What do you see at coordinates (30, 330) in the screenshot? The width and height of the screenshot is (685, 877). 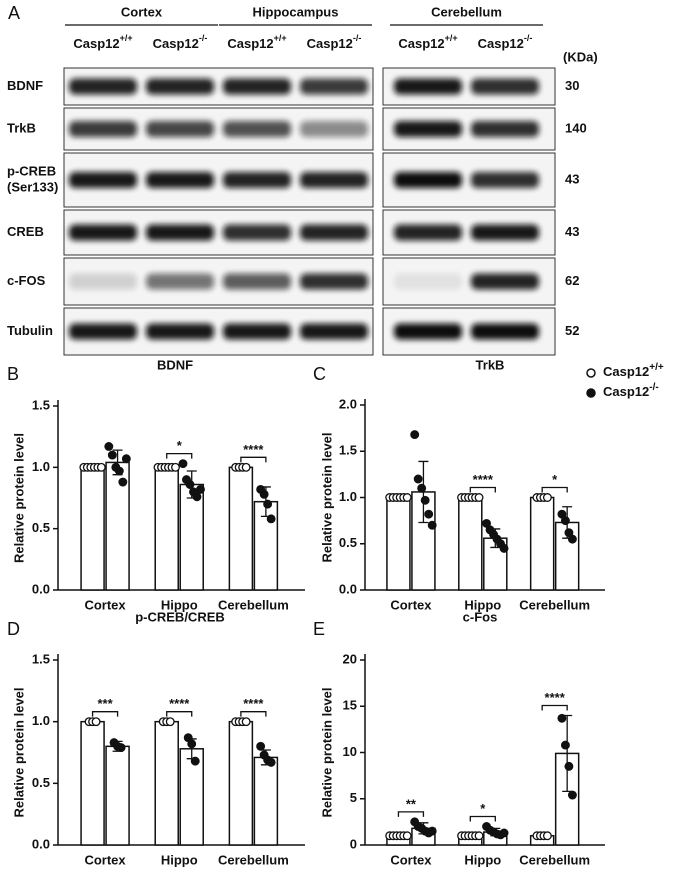 I see `row-label: Tubulin` at bounding box center [30, 330].